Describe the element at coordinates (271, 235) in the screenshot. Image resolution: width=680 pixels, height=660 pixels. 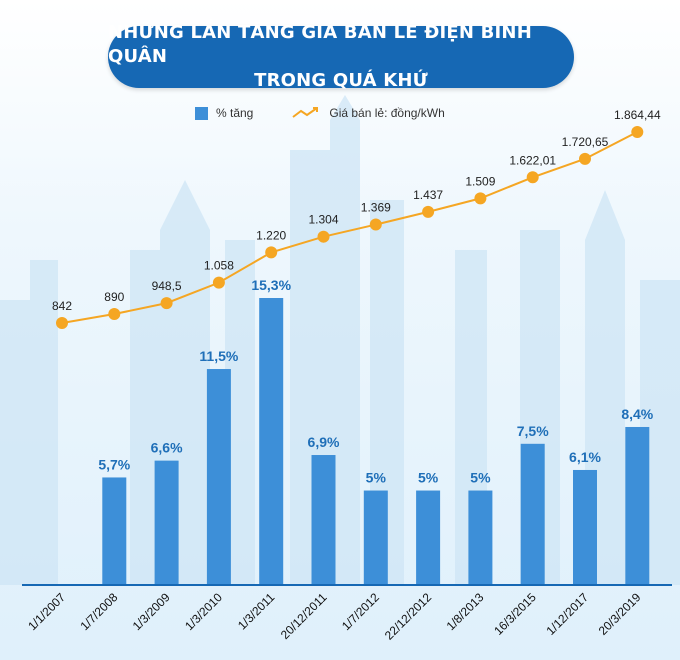
I see `price-data-label: 1.220` at that location.